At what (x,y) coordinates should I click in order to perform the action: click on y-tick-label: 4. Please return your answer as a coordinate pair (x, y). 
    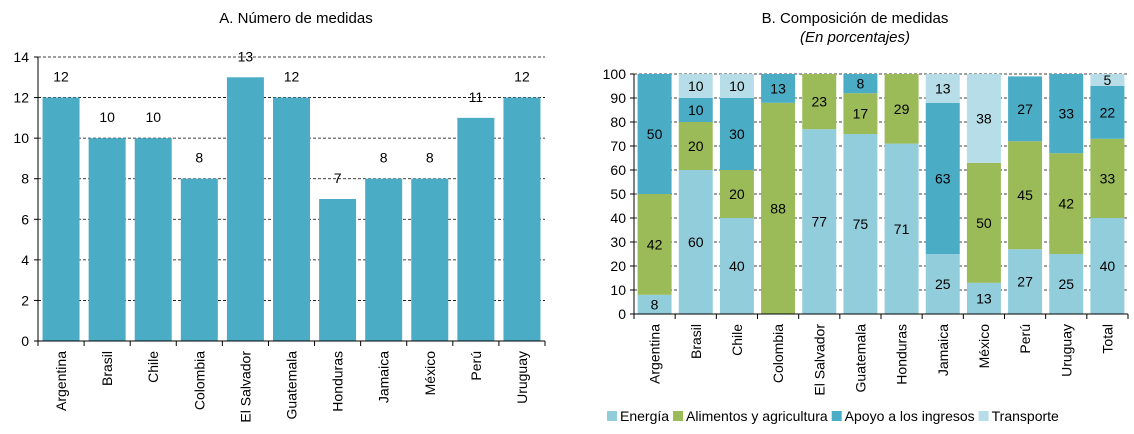
    Looking at the image, I should click on (25, 260).